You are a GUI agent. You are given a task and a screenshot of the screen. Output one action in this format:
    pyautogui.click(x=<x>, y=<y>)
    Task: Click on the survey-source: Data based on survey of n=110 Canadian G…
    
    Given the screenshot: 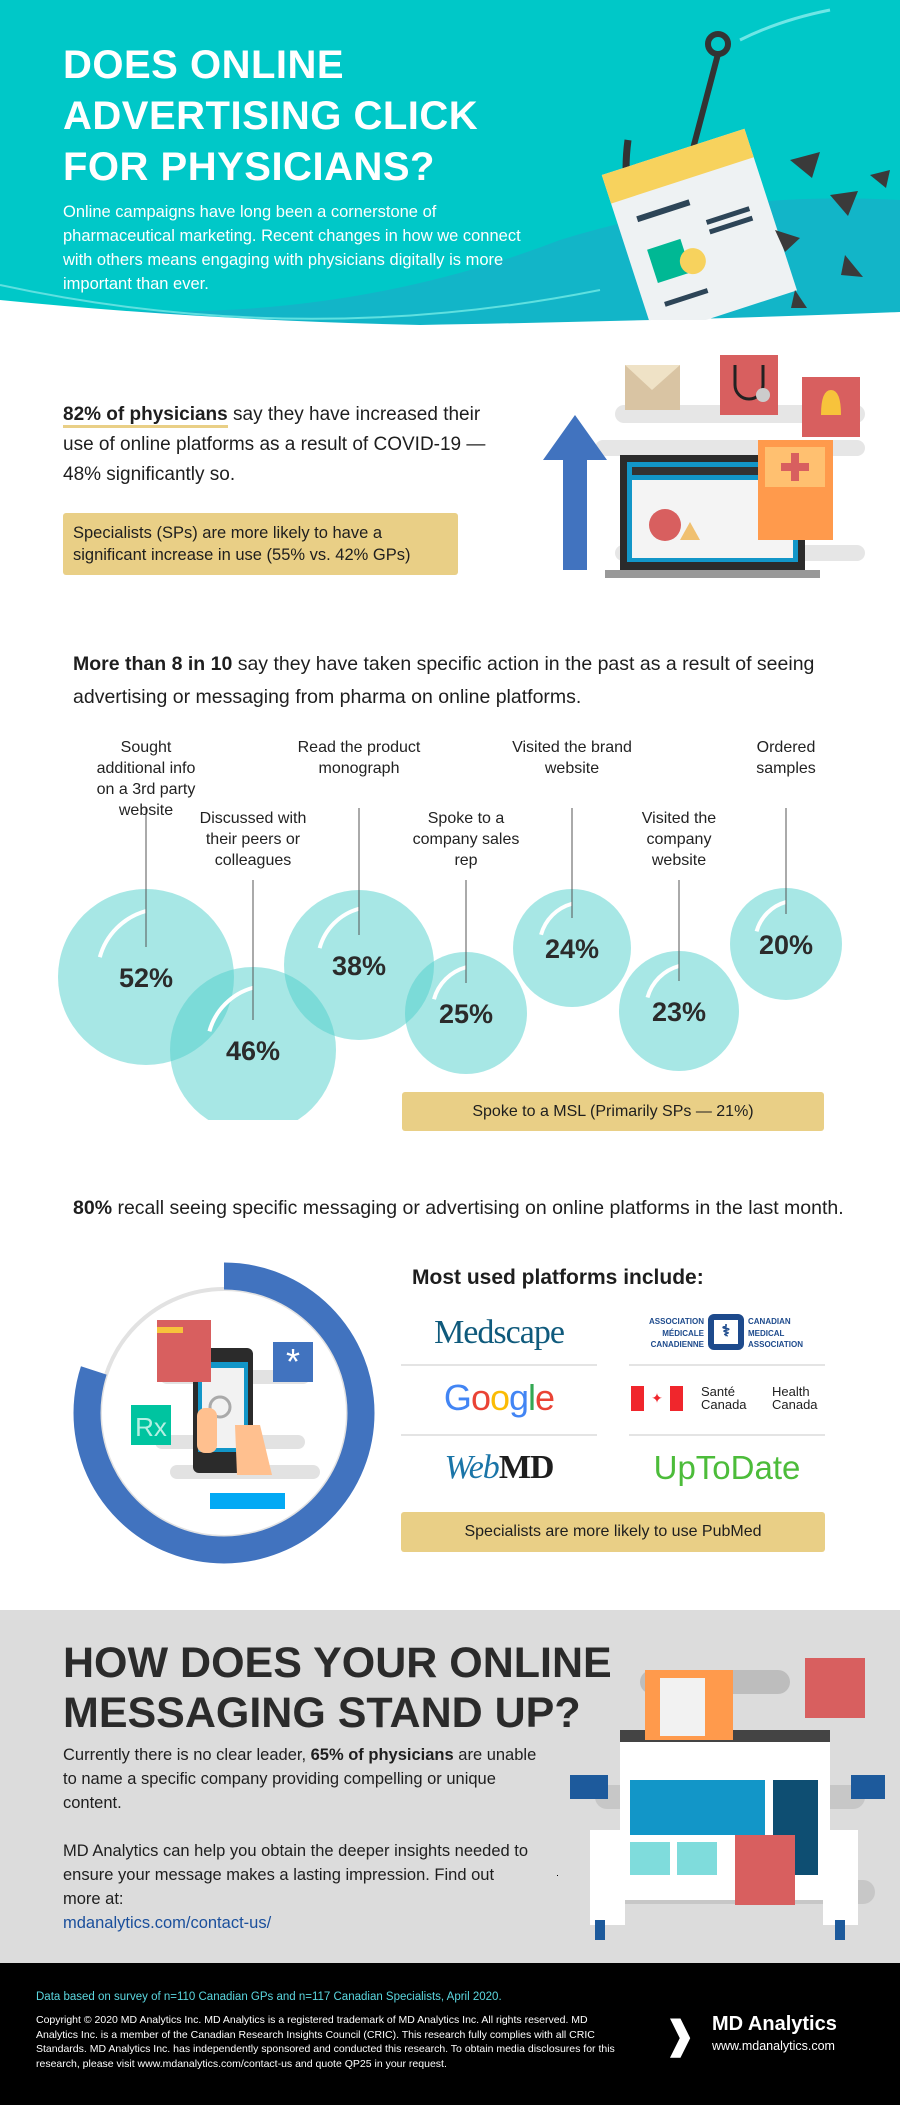 What is the action you would take?
    pyautogui.click(x=269, y=1997)
    